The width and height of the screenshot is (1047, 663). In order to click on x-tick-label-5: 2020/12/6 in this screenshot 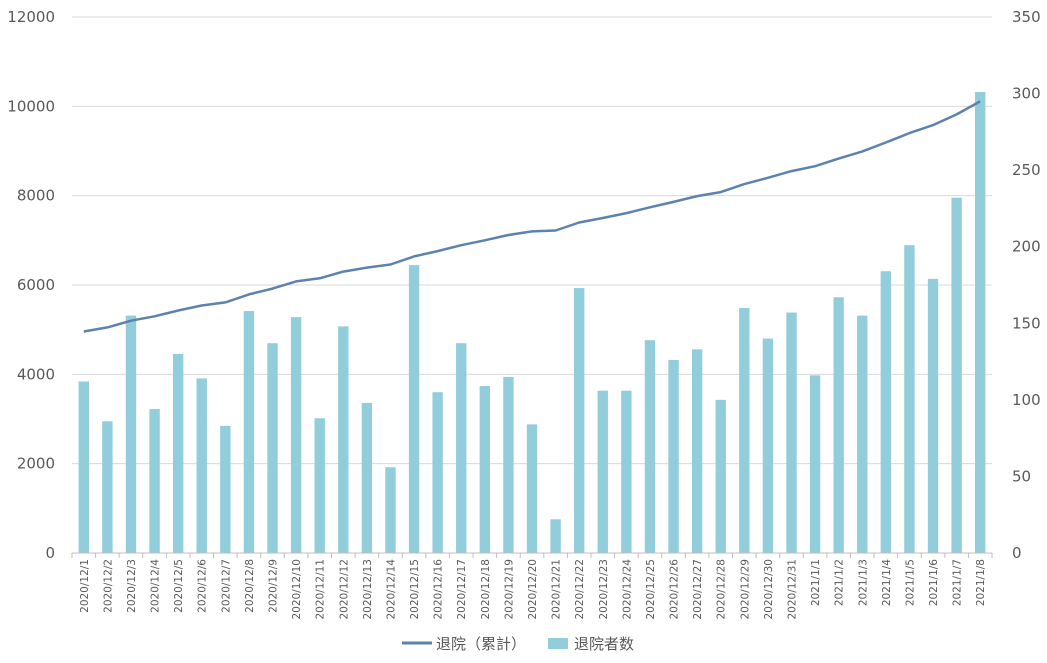, I will do `click(203, 586)`.